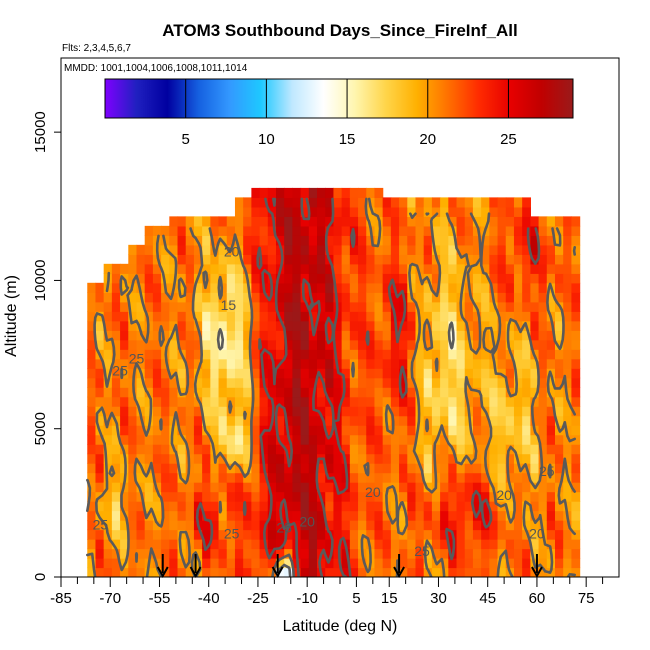 The image size is (650, 650). I want to click on x-tick-label: 60, so click(537, 598).